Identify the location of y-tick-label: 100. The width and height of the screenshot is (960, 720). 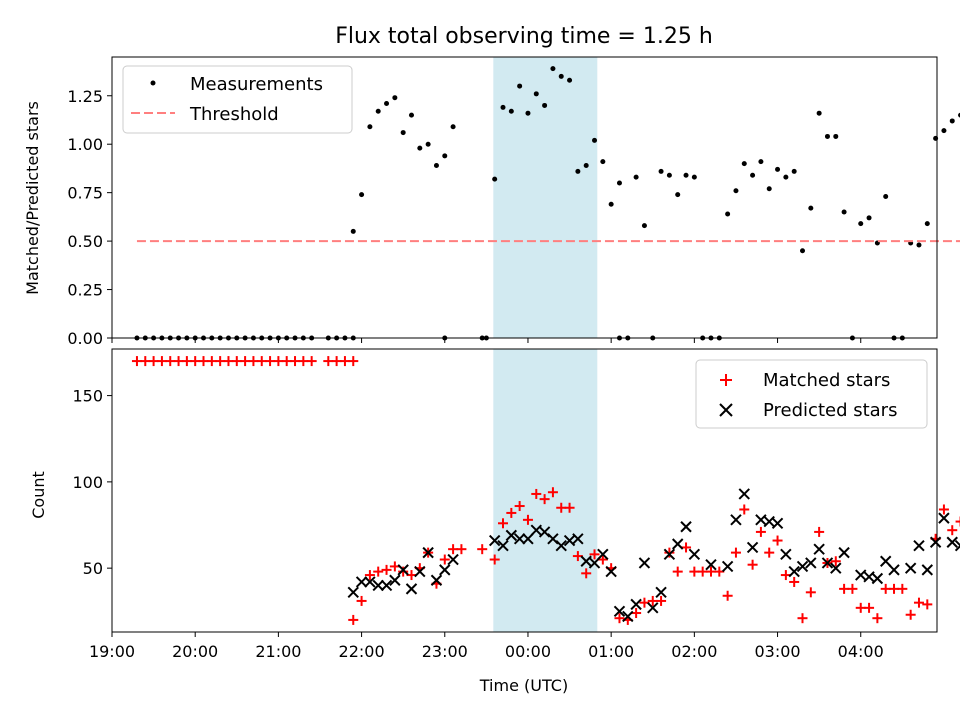
(87, 482).